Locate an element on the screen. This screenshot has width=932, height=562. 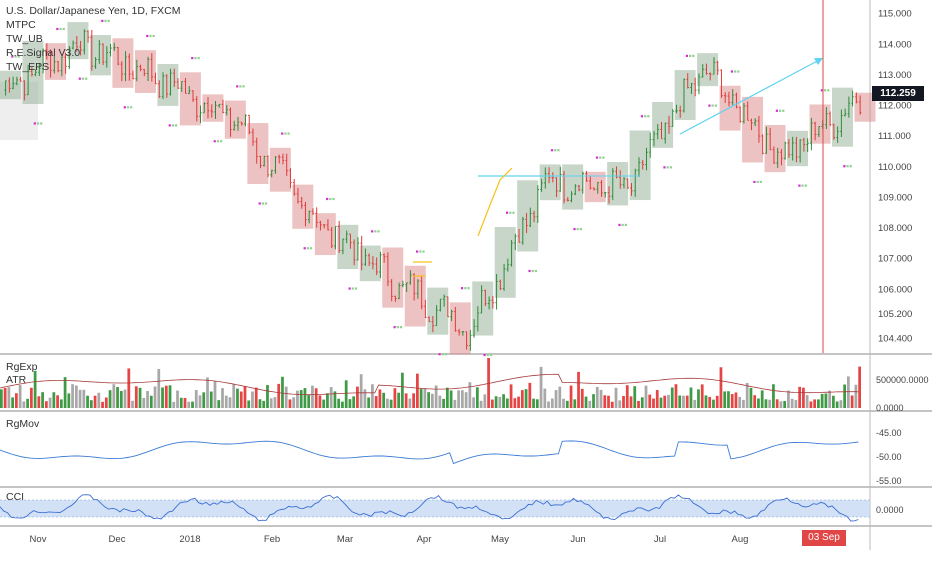
trend-line is located at coordinates (751, 96).